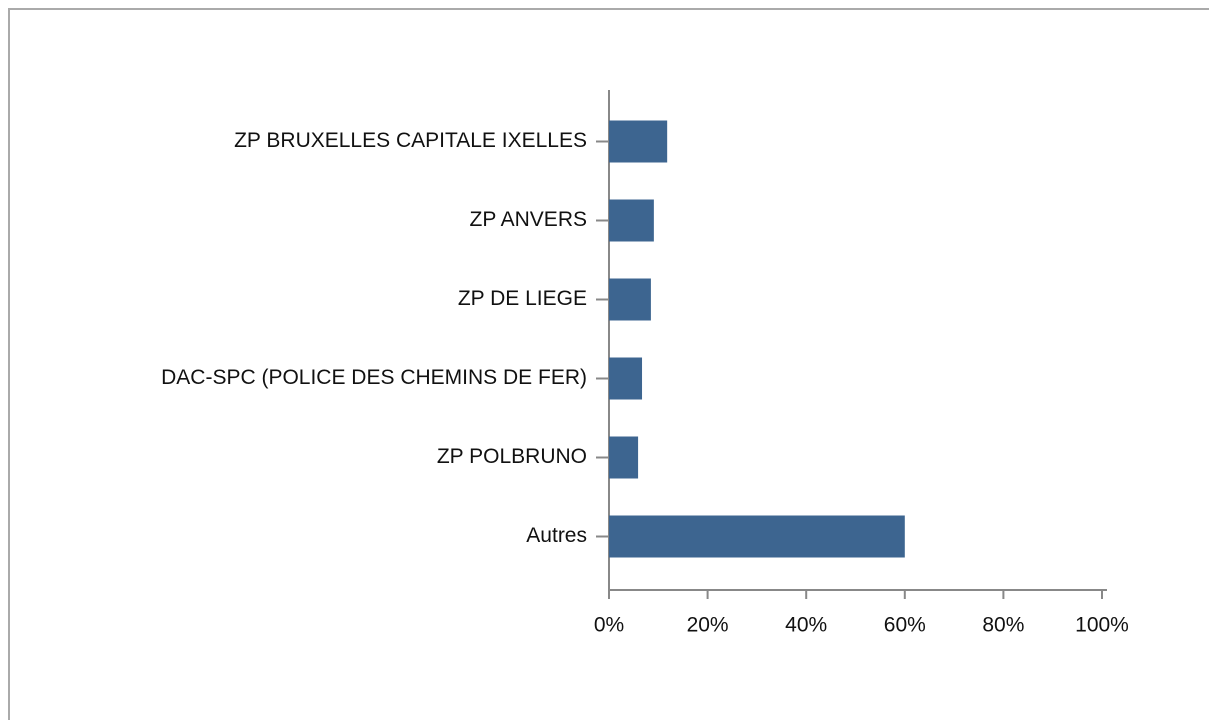 This screenshot has height=720, width=1209. What do you see at coordinates (522, 298) in the screenshot?
I see `y-tick-label: ZP DE LIEGE` at bounding box center [522, 298].